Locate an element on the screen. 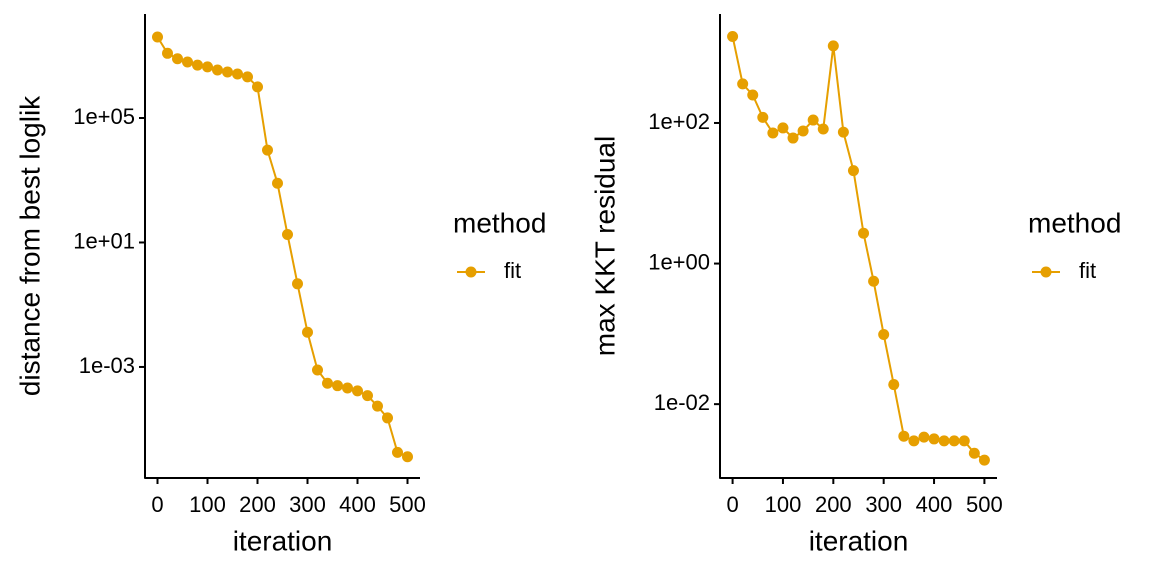  y-tick-label: 1e+02 is located at coordinates (679, 121).